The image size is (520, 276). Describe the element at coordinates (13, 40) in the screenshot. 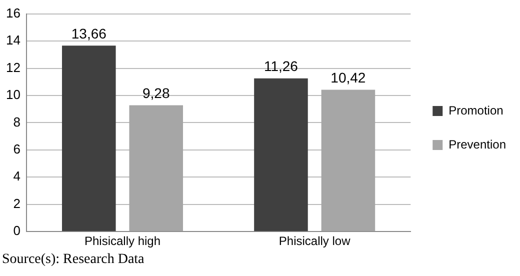

I see `y-tick-label: 14` at that location.